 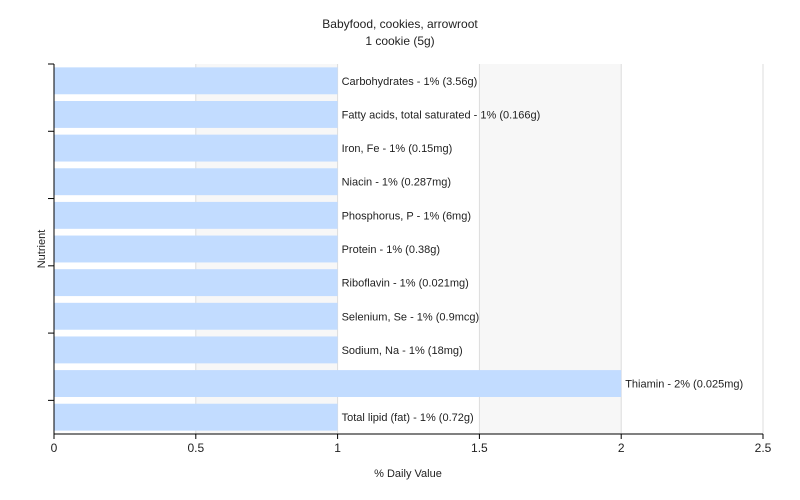 What do you see at coordinates (684, 385) in the screenshot?
I see `bar-data-label: Thiamin - 2% (0.025mg)` at bounding box center [684, 385].